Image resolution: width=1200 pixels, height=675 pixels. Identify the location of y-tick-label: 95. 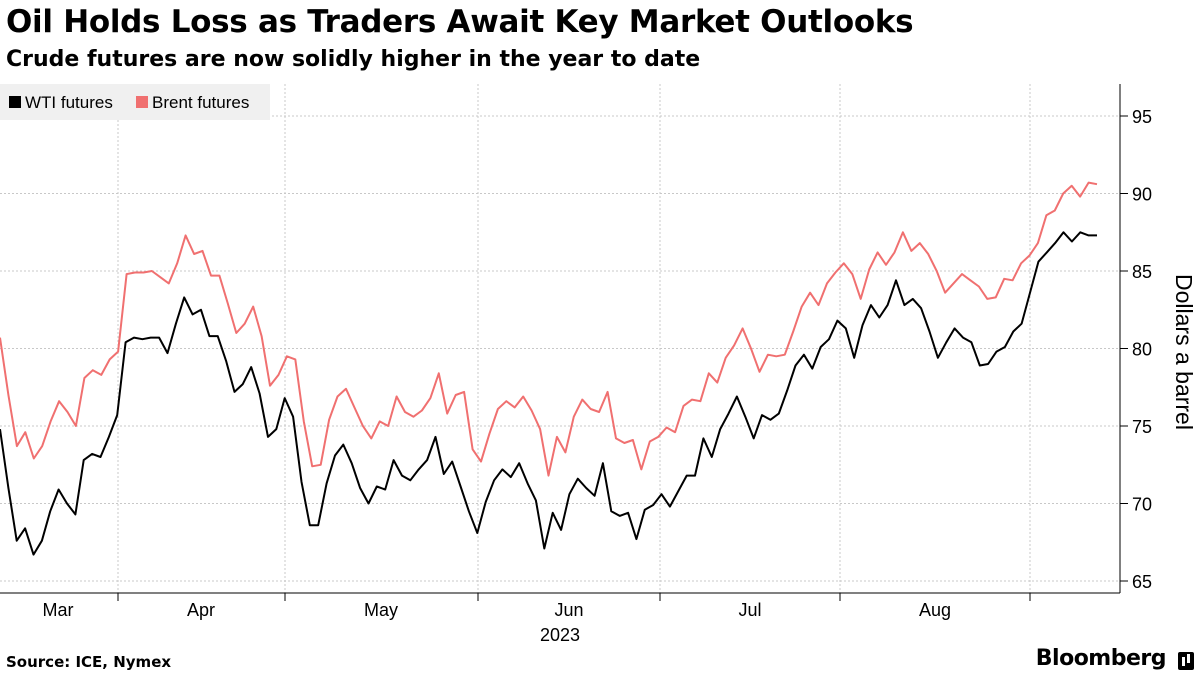
(1142, 117).